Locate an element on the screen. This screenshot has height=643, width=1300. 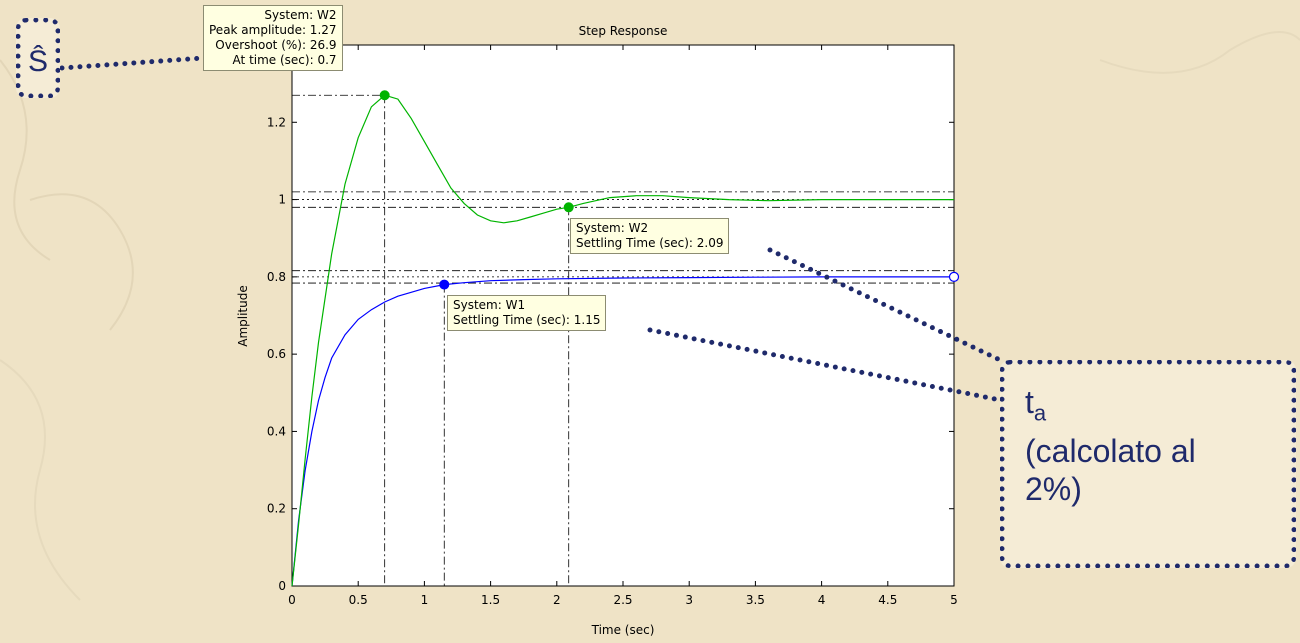
x-tick-label: 3 is located at coordinates (689, 600).